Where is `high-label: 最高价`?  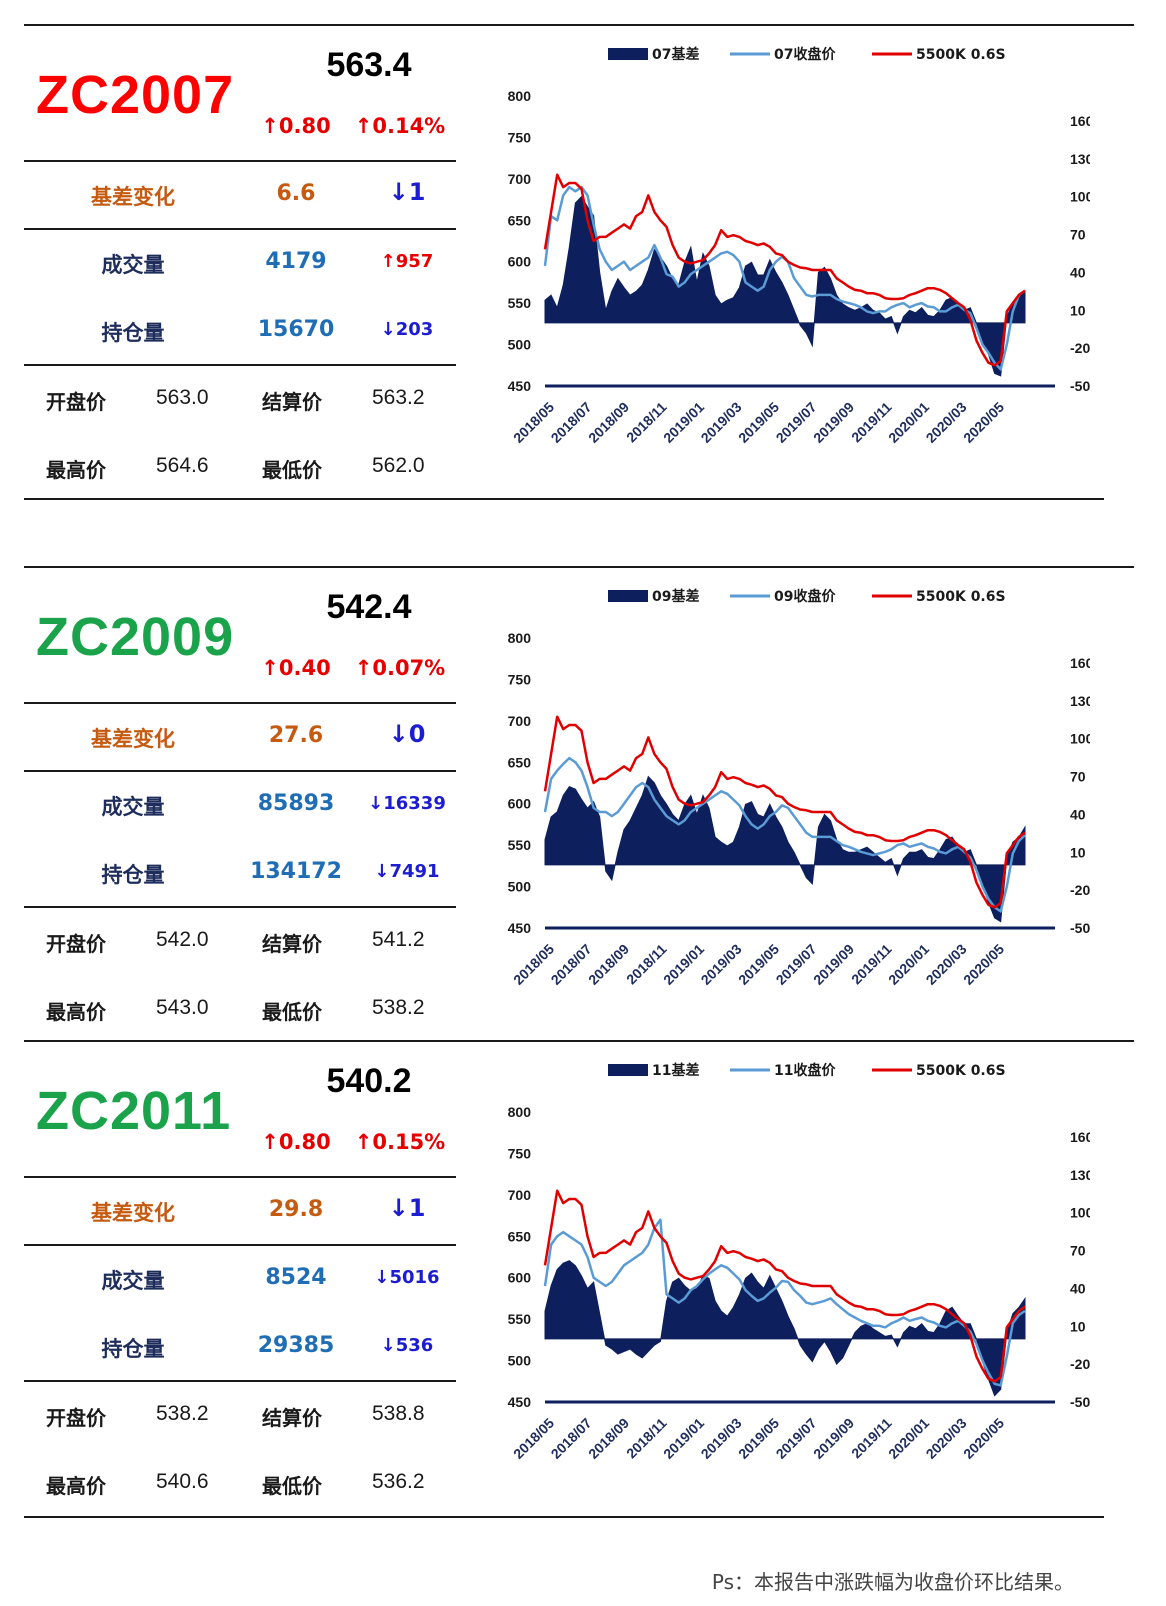
high-label: 最高价 is located at coordinates (76, 1012).